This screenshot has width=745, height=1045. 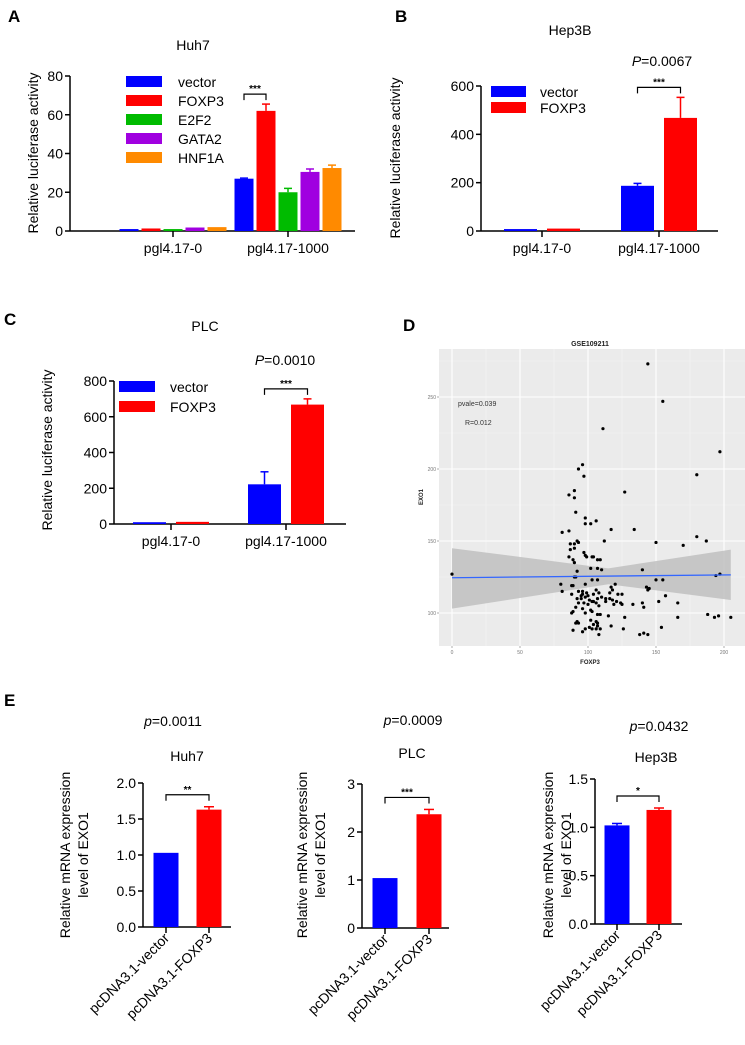 I want to click on p-value-text: =0.0009, so click(x=416, y=720).